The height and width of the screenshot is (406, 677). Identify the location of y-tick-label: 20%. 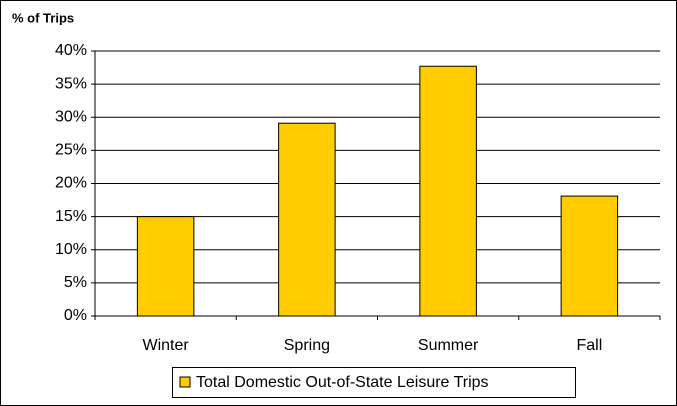
(71, 183).